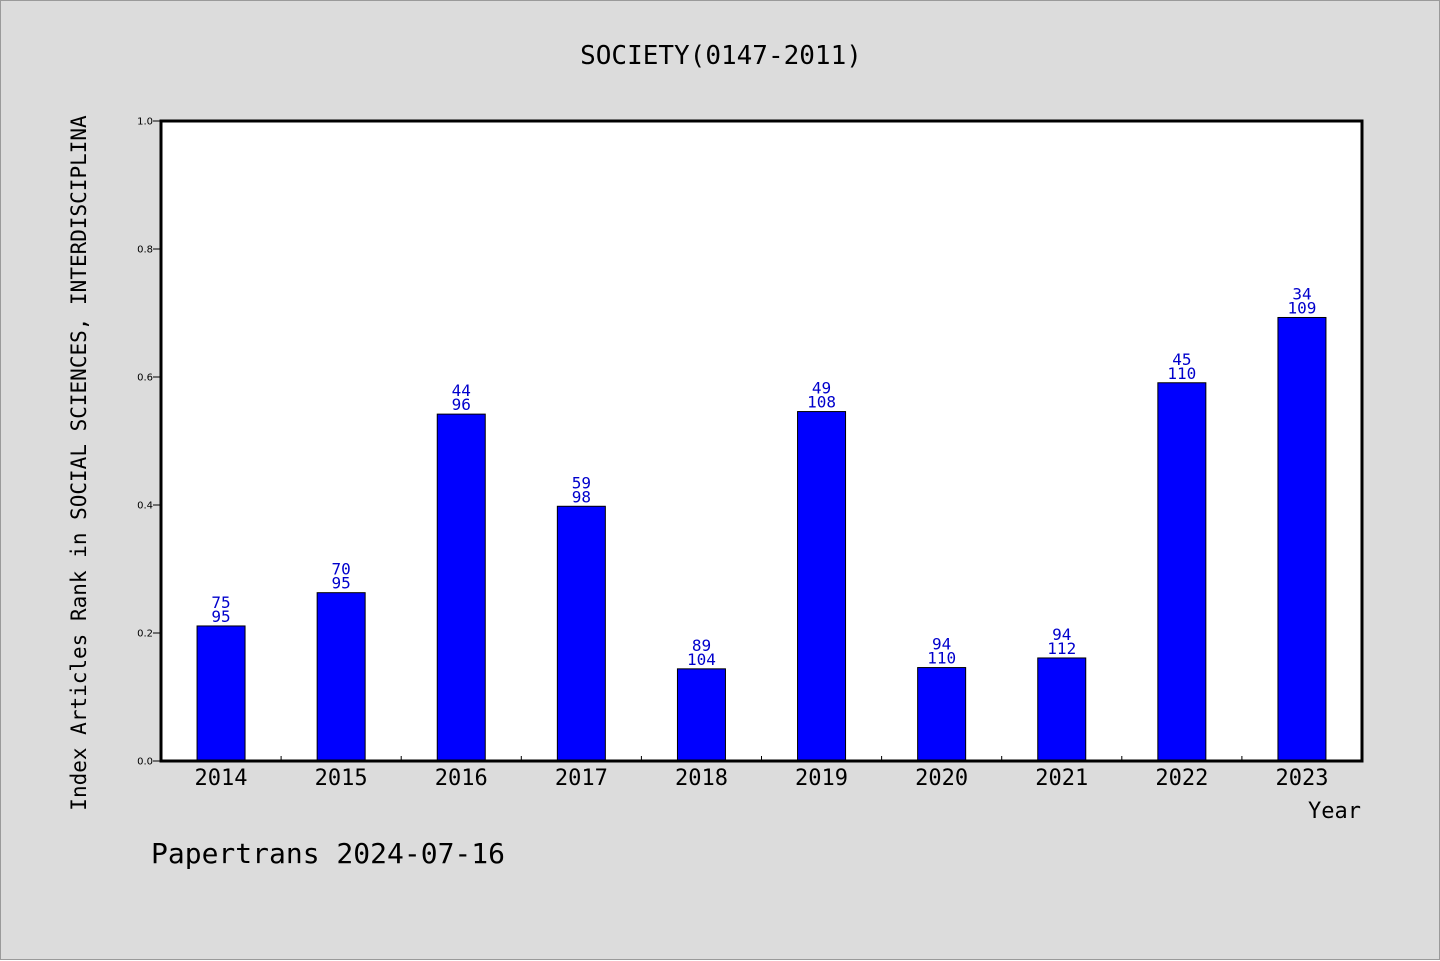 This screenshot has height=961, width=1440. Describe the element at coordinates (701, 659) in the screenshot. I see `bar-total-label-2018: 104` at that location.